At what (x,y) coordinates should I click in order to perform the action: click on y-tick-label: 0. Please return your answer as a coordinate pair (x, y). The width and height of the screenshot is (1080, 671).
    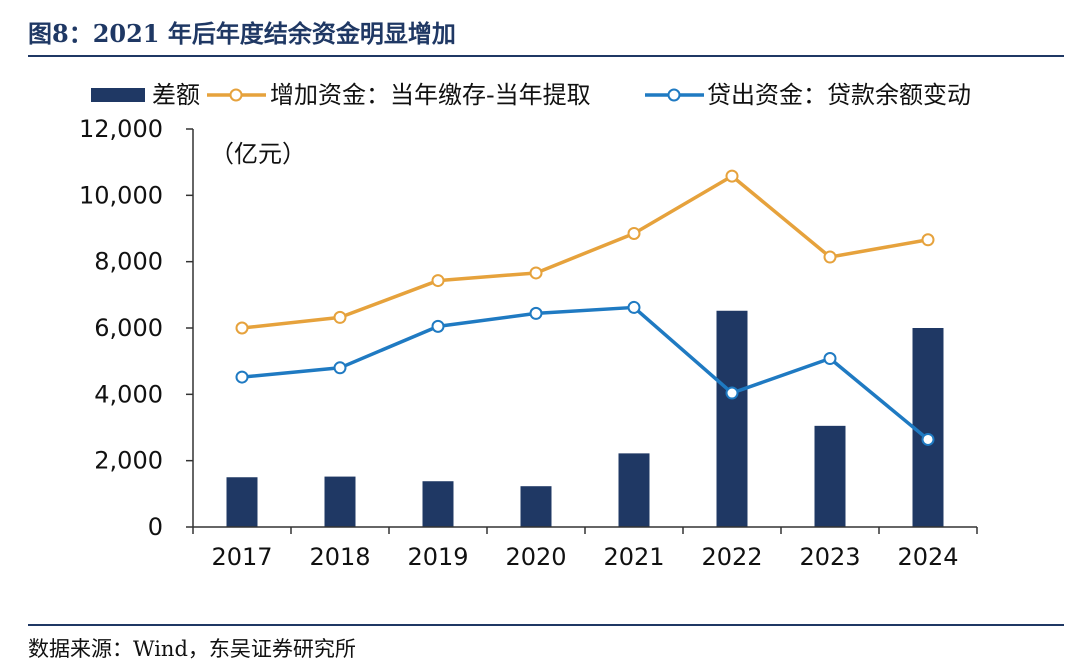
    Looking at the image, I should click on (155, 527).